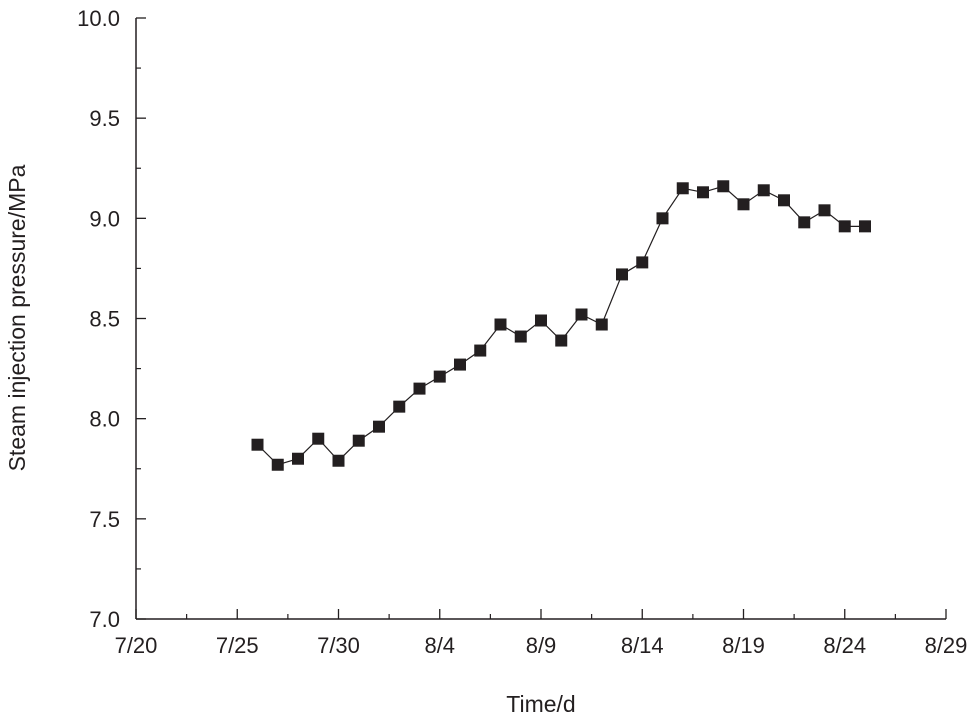  What do you see at coordinates (844, 645) in the screenshot?
I see `x-tick-label: 8/24` at bounding box center [844, 645].